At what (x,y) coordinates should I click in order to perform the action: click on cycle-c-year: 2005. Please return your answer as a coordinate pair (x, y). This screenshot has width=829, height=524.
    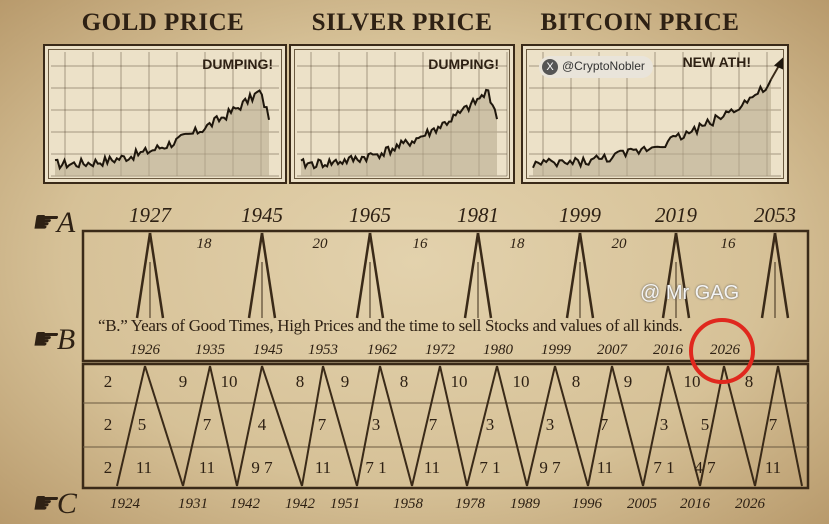
    Looking at the image, I should click on (642, 504).